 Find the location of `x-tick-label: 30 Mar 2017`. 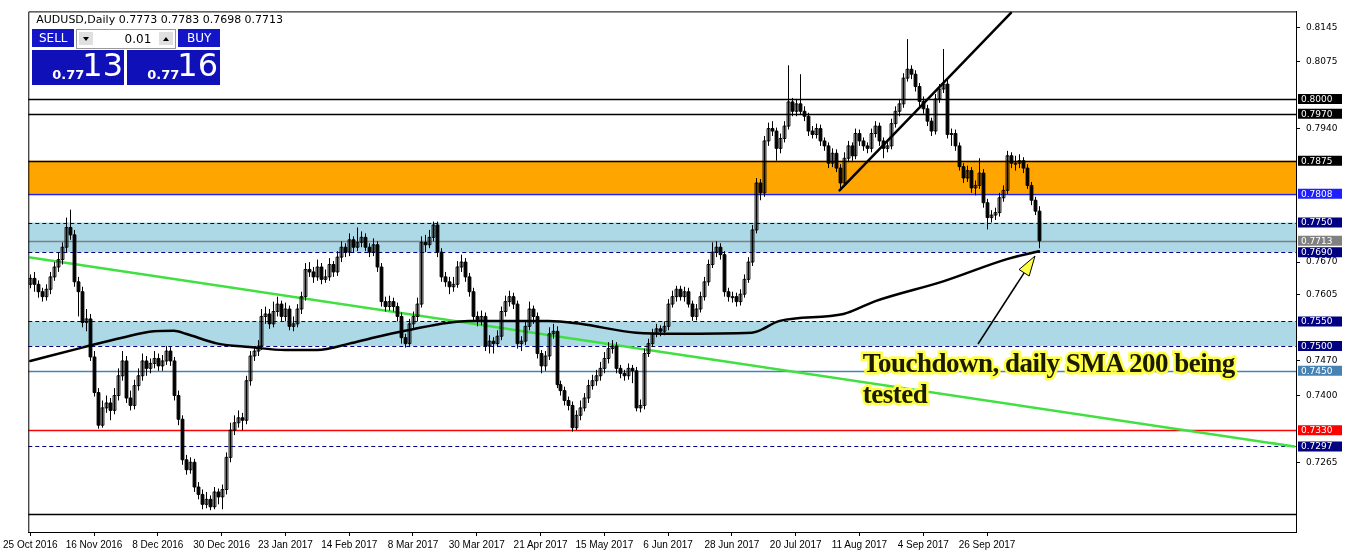

x-tick-label: 30 Mar 2017 is located at coordinates (477, 544).